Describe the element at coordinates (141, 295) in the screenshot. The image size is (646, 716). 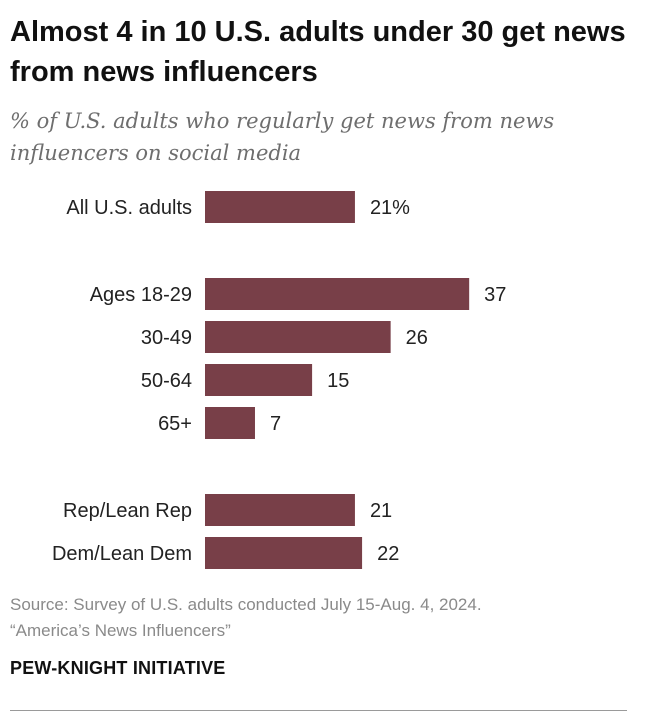
I see `category-label: Ages 18-29` at that location.